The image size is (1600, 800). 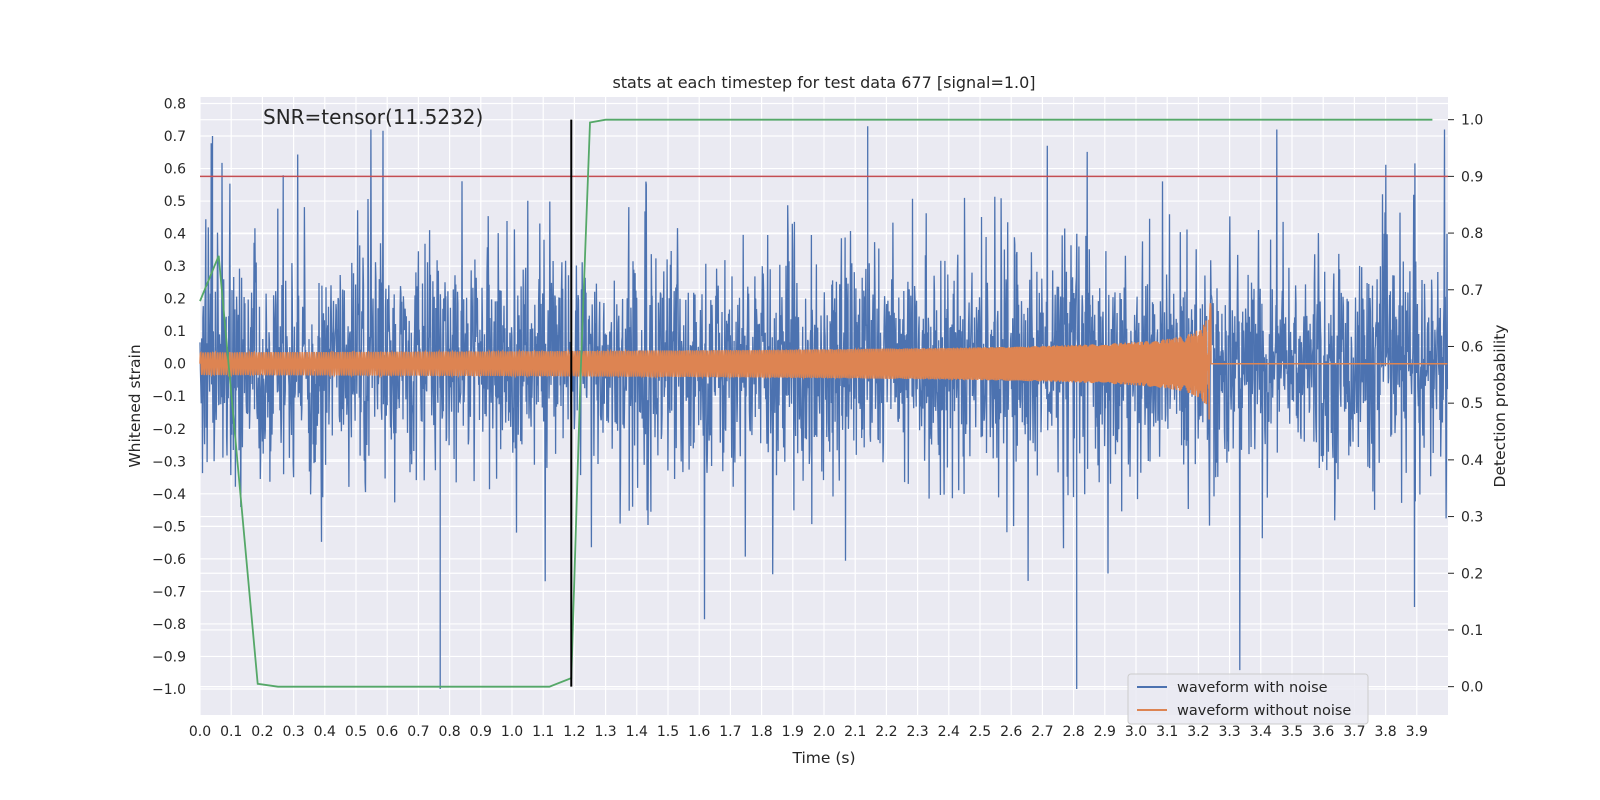 What do you see at coordinates (1354, 732) in the screenshot?
I see `x-tick-label: 3.7` at bounding box center [1354, 732].